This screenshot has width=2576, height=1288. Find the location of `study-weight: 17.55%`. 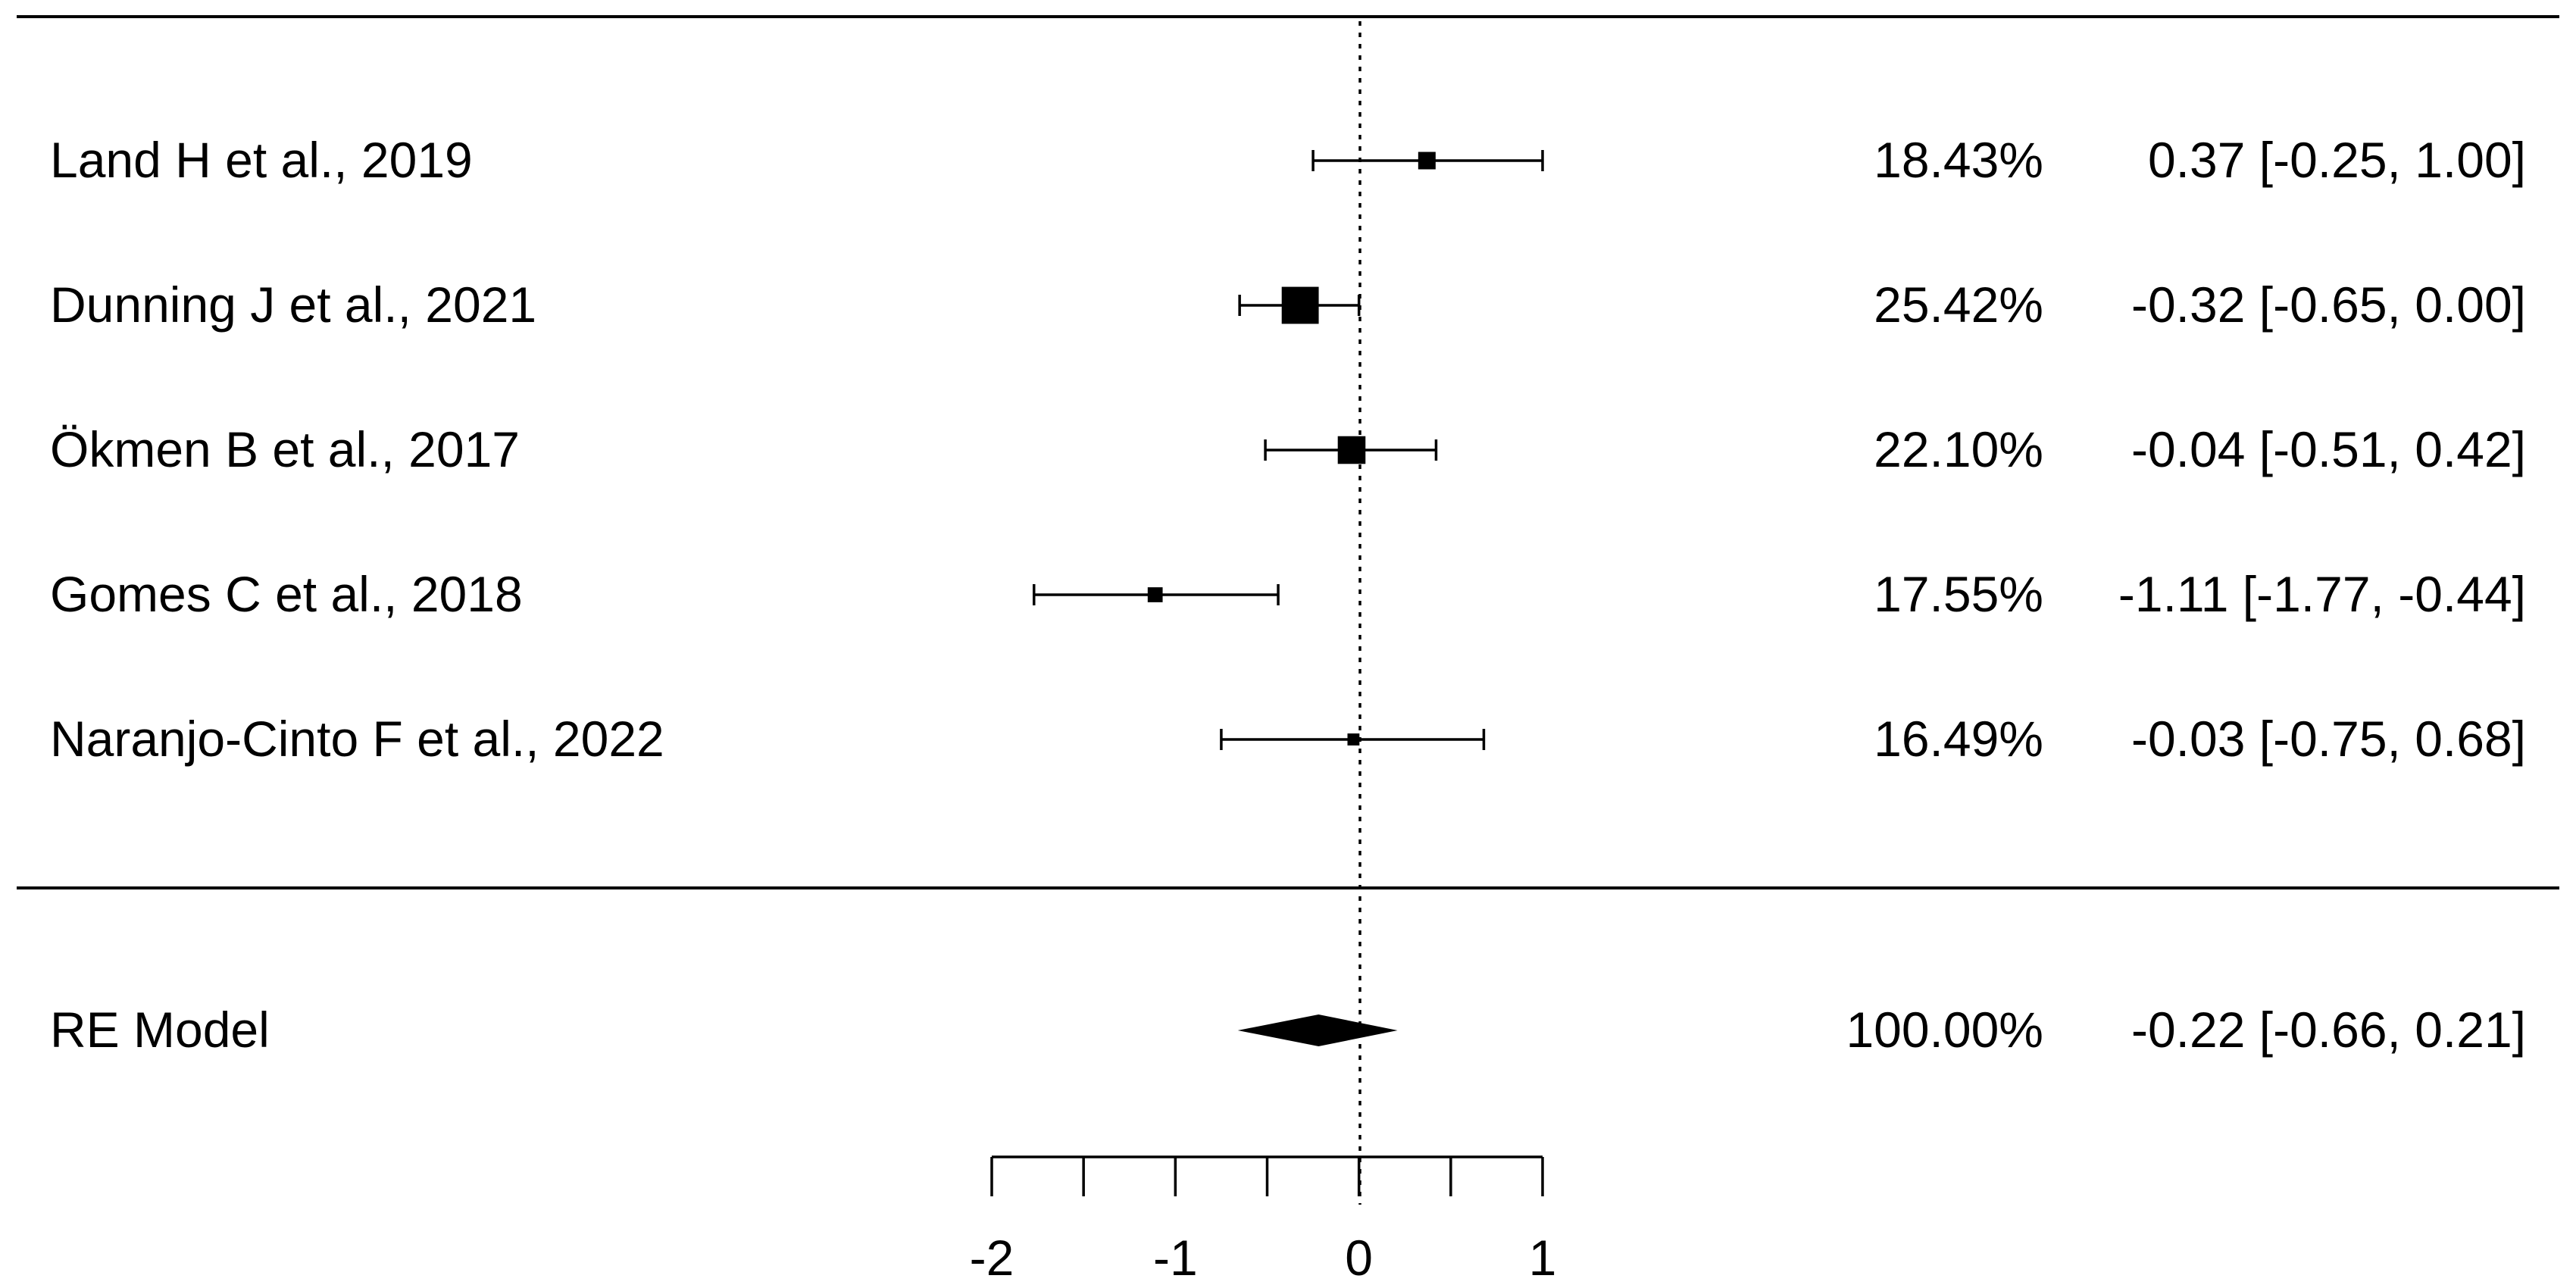

study-weight: 17.55% is located at coordinates (1958, 594).